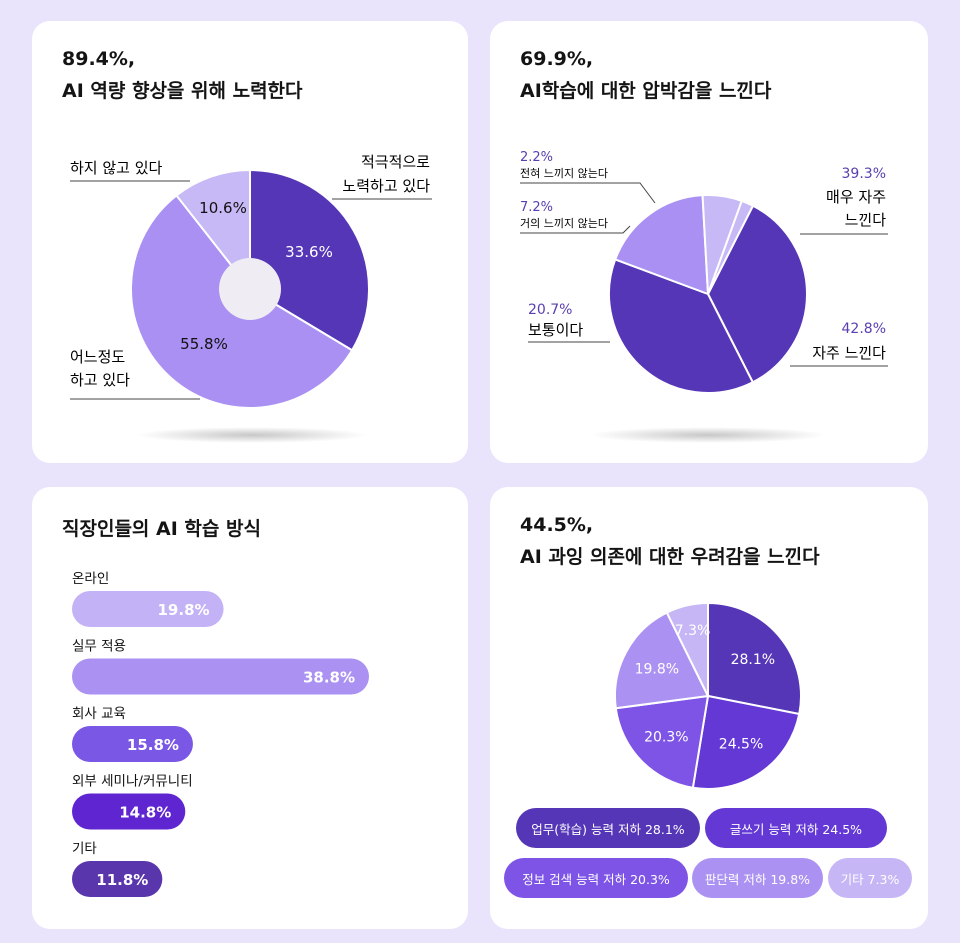 This screenshot has height=943, width=960. I want to click on overdependence-pie-chart: 28.1% 24.5% 20.3% 19.8% 7.3%, so click(708, 695).